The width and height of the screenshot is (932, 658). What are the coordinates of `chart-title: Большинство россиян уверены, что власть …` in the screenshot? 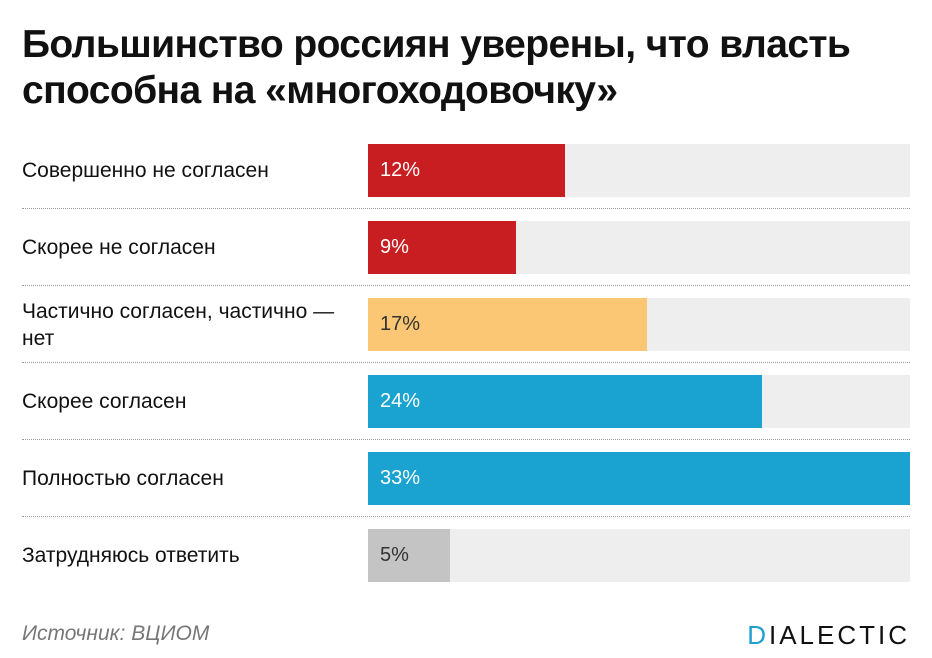 It's located at (436, 67).